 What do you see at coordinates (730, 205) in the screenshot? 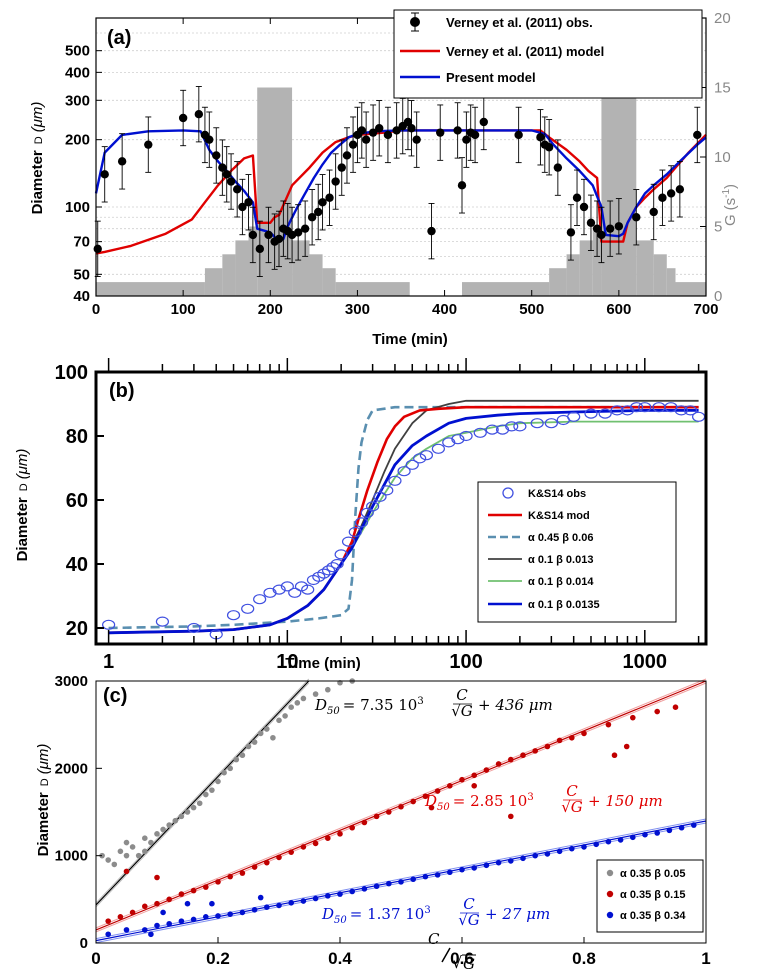
I see `svg-text: G(s-1)` at bounding box center [730, 205].